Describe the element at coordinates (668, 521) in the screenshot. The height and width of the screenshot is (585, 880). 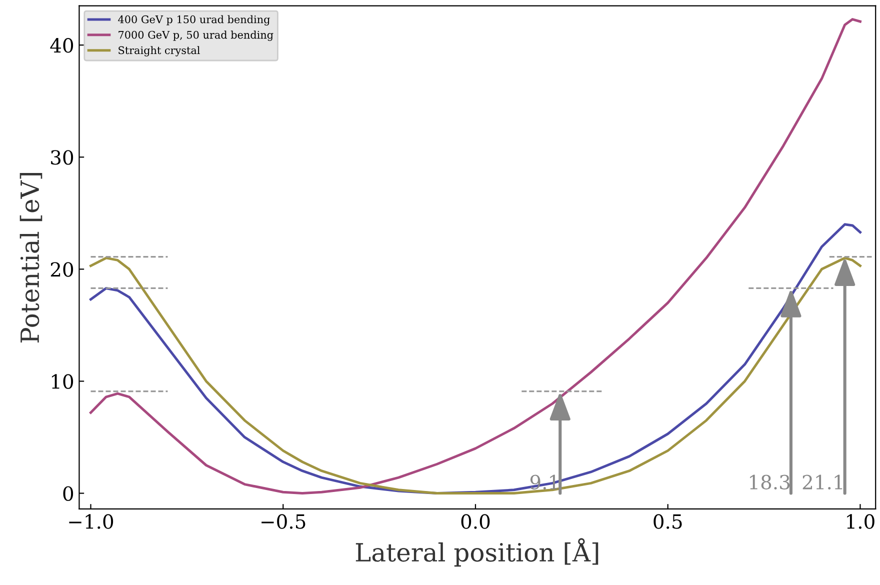
I see `x-tick-label: 0.5` at that location.